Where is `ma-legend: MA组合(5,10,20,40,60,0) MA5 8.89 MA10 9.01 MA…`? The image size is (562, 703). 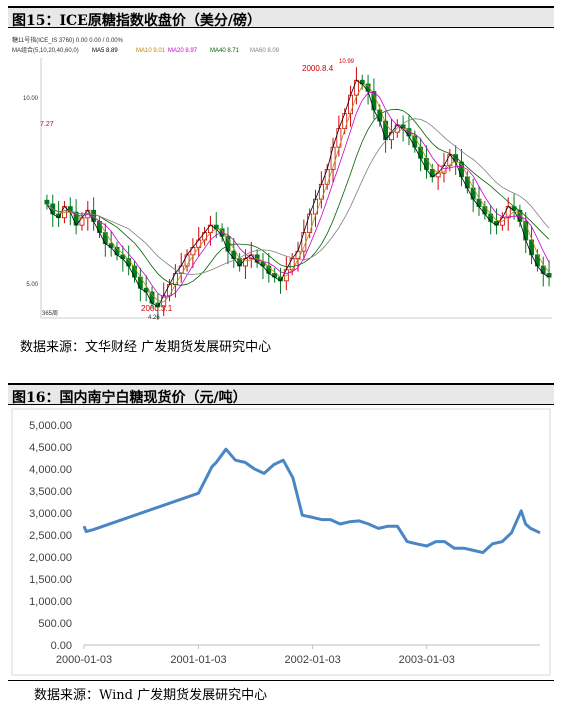
ma-legend: MA组合(5,10,20,40,60,0) MA5 8.89 MA10 9.01 MA… is located at coordinates (146, 50).